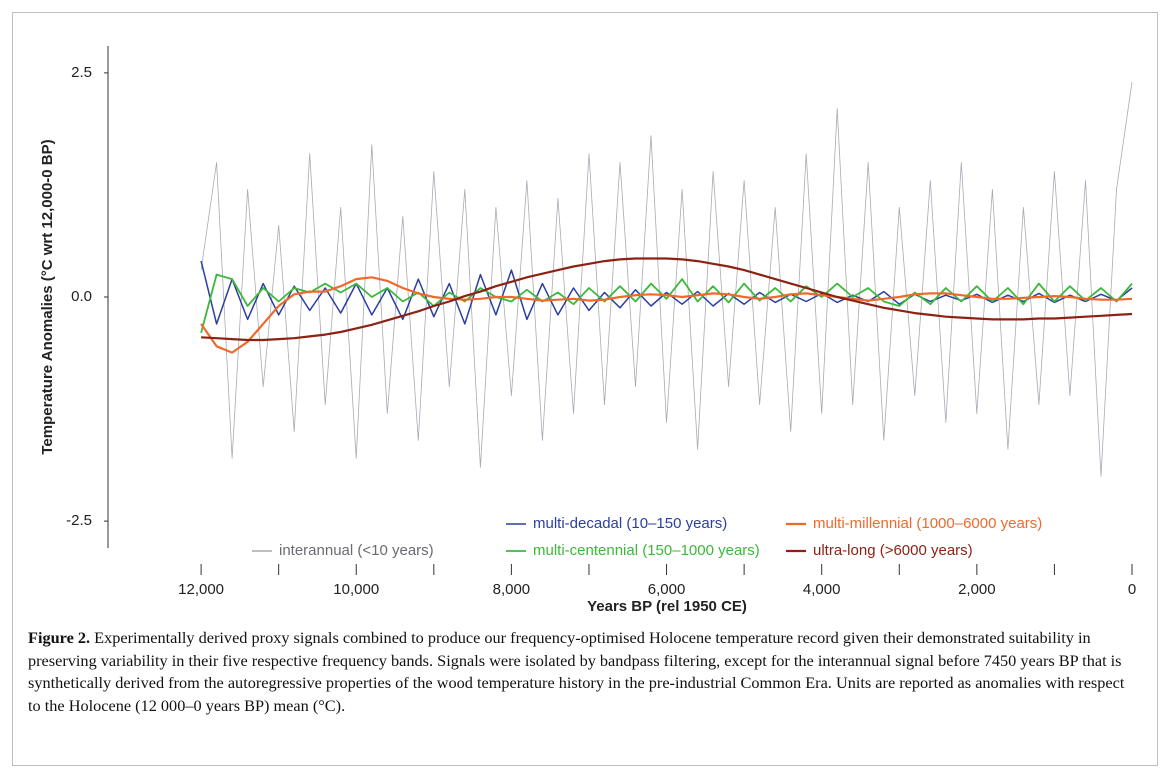  What do you see at coordinates (201, 589) in the screenshot?
I see `x-tick-label: 12,000` at bounding box center [201, 589].